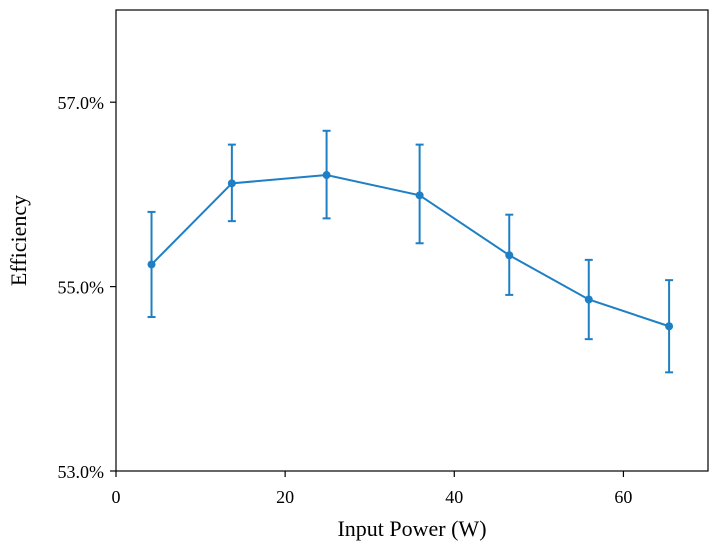 The width and height of the screenshot is (719, 550). Describe the element at coordinates (623, 497) in the screenshot. I see `x-tick-label: 60` at that location.